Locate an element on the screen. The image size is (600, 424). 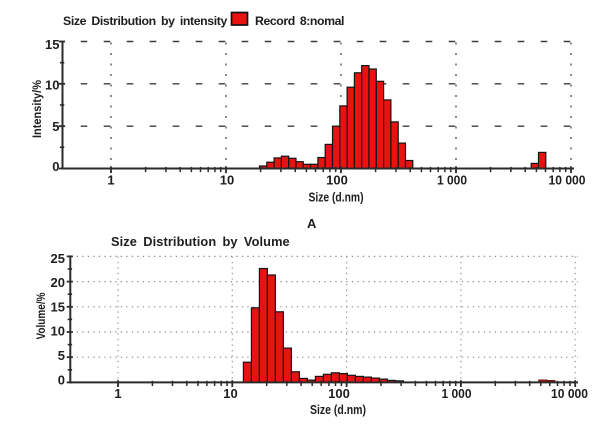
svg-text: Volume/% is located at coordinates (41, 315).